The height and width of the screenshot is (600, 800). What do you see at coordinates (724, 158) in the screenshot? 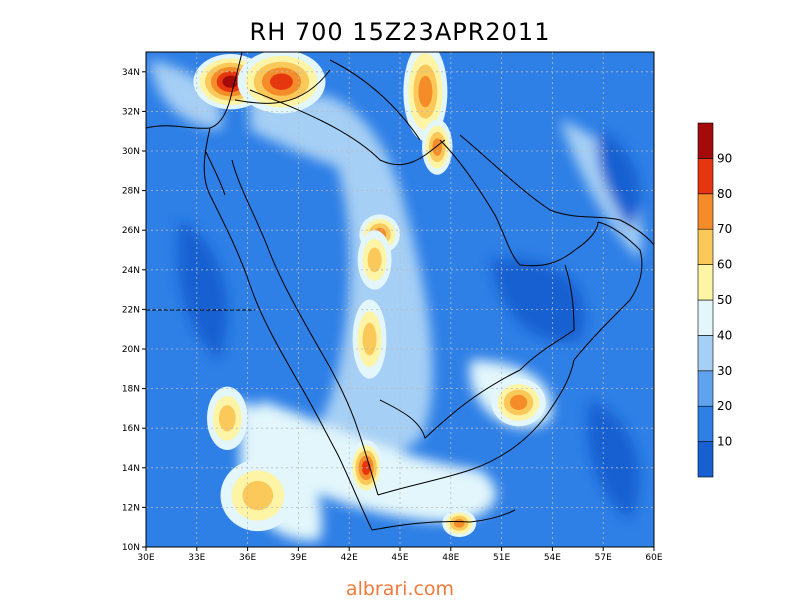
I see `colorbar-label: 90` at bounding box center [724, 158].